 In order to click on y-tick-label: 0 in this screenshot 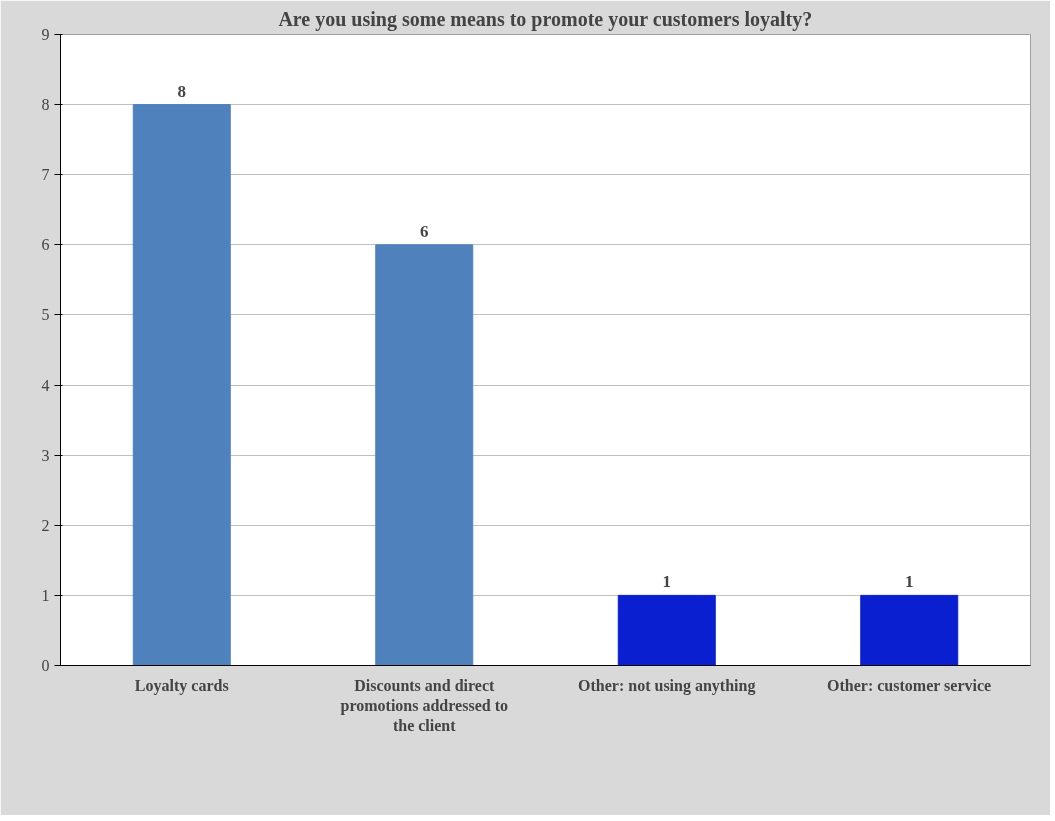, I will do `click(45, 665)`.